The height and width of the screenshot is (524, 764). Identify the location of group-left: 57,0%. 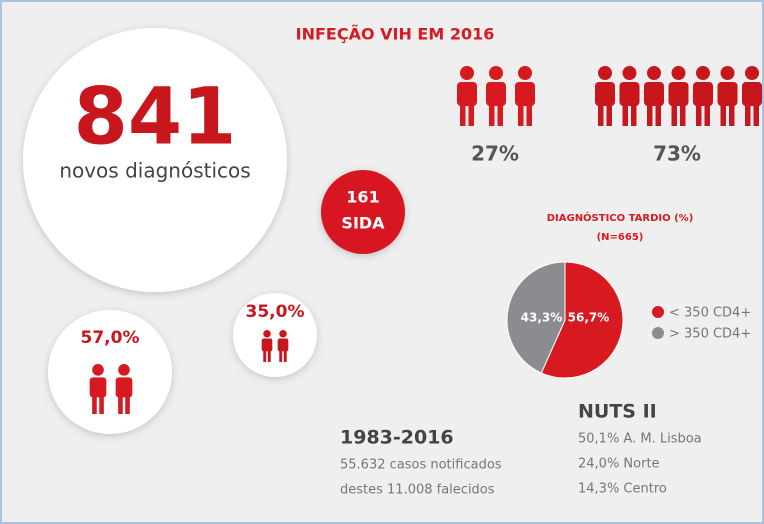
(110, 338).